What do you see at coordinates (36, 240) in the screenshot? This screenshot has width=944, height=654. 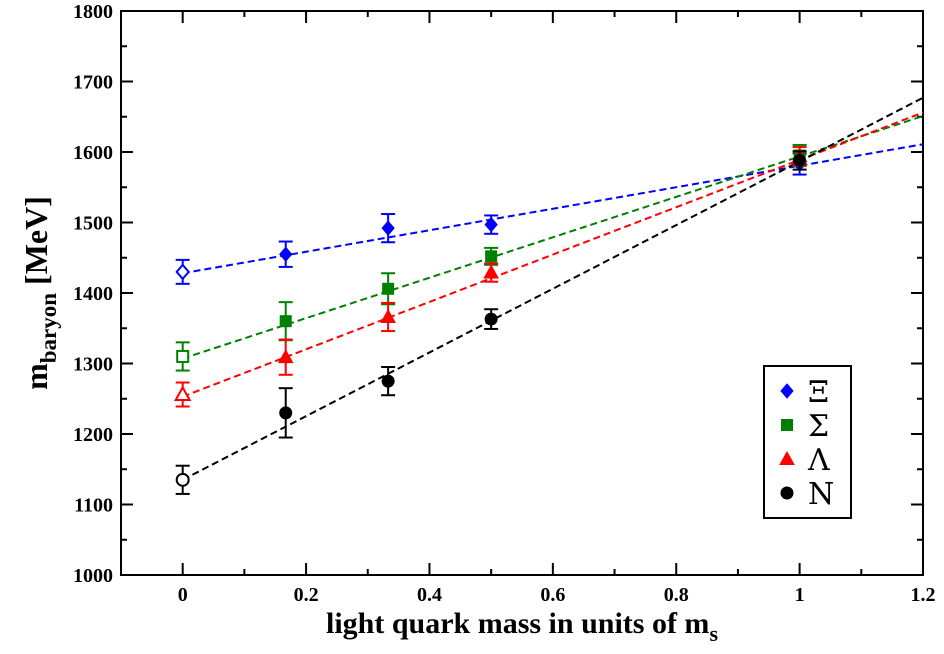 I see `y-axis-title-unit: [MeV]` at bounding box center [36, 240].